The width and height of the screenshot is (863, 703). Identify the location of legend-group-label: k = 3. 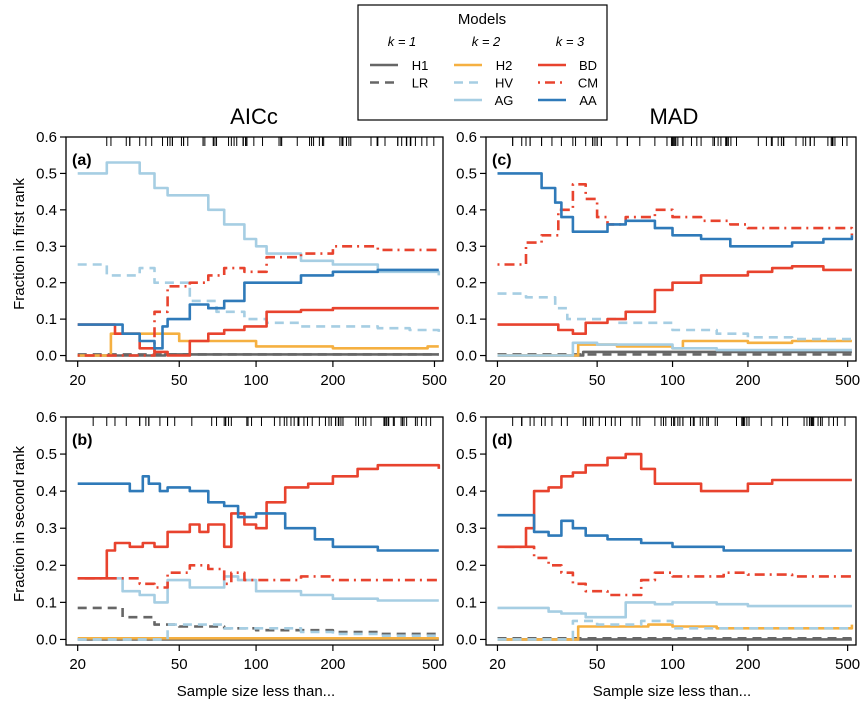
(570, 41).